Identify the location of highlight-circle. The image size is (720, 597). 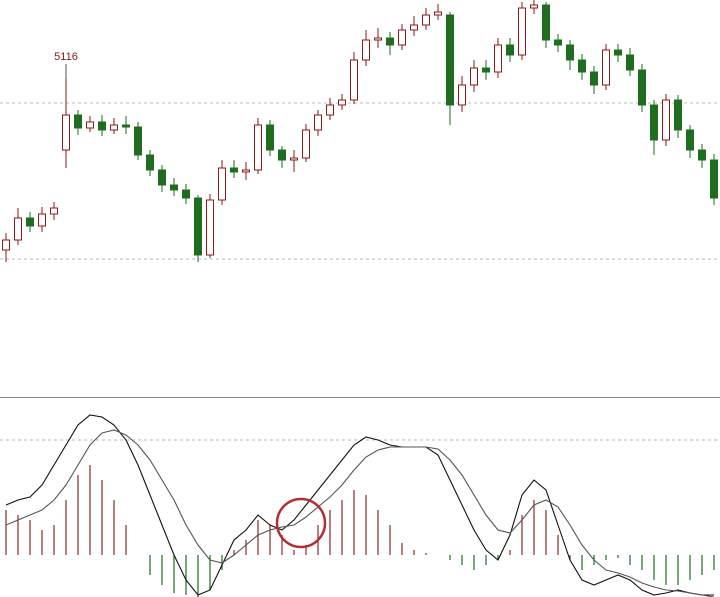
(301, 523).